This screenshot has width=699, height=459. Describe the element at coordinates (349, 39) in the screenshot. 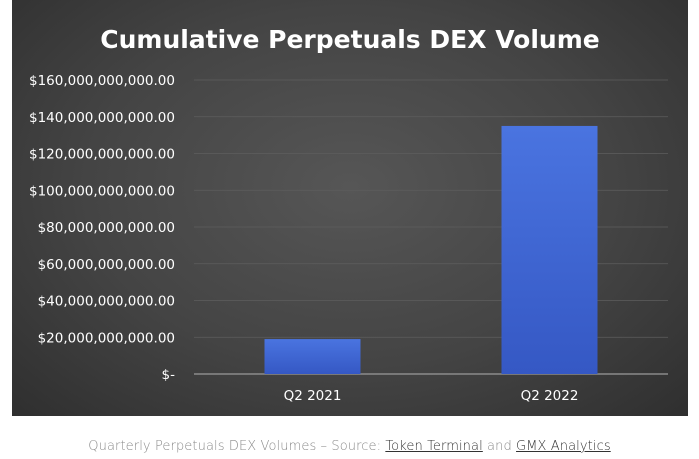

I see `chart-title: Cumulative Perpetuals DEX Volume` at that location.